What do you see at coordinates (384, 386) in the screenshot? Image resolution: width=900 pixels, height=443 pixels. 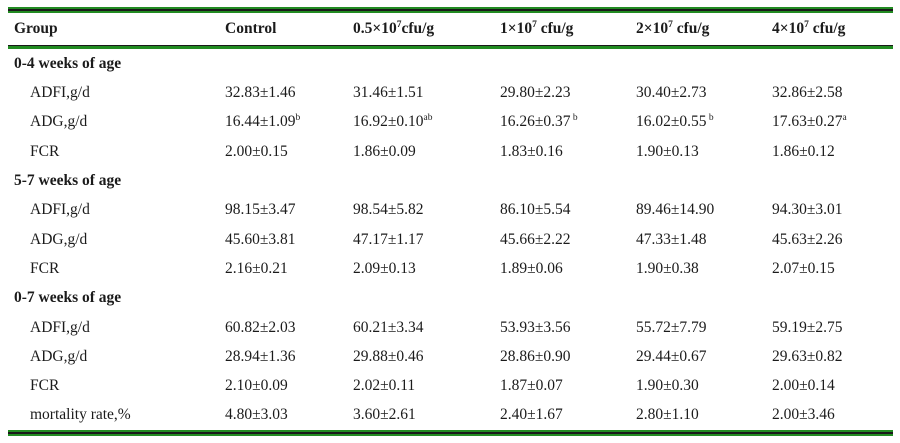 I see `value-text: 2.02±0.11` at bounding box center [384, 386].